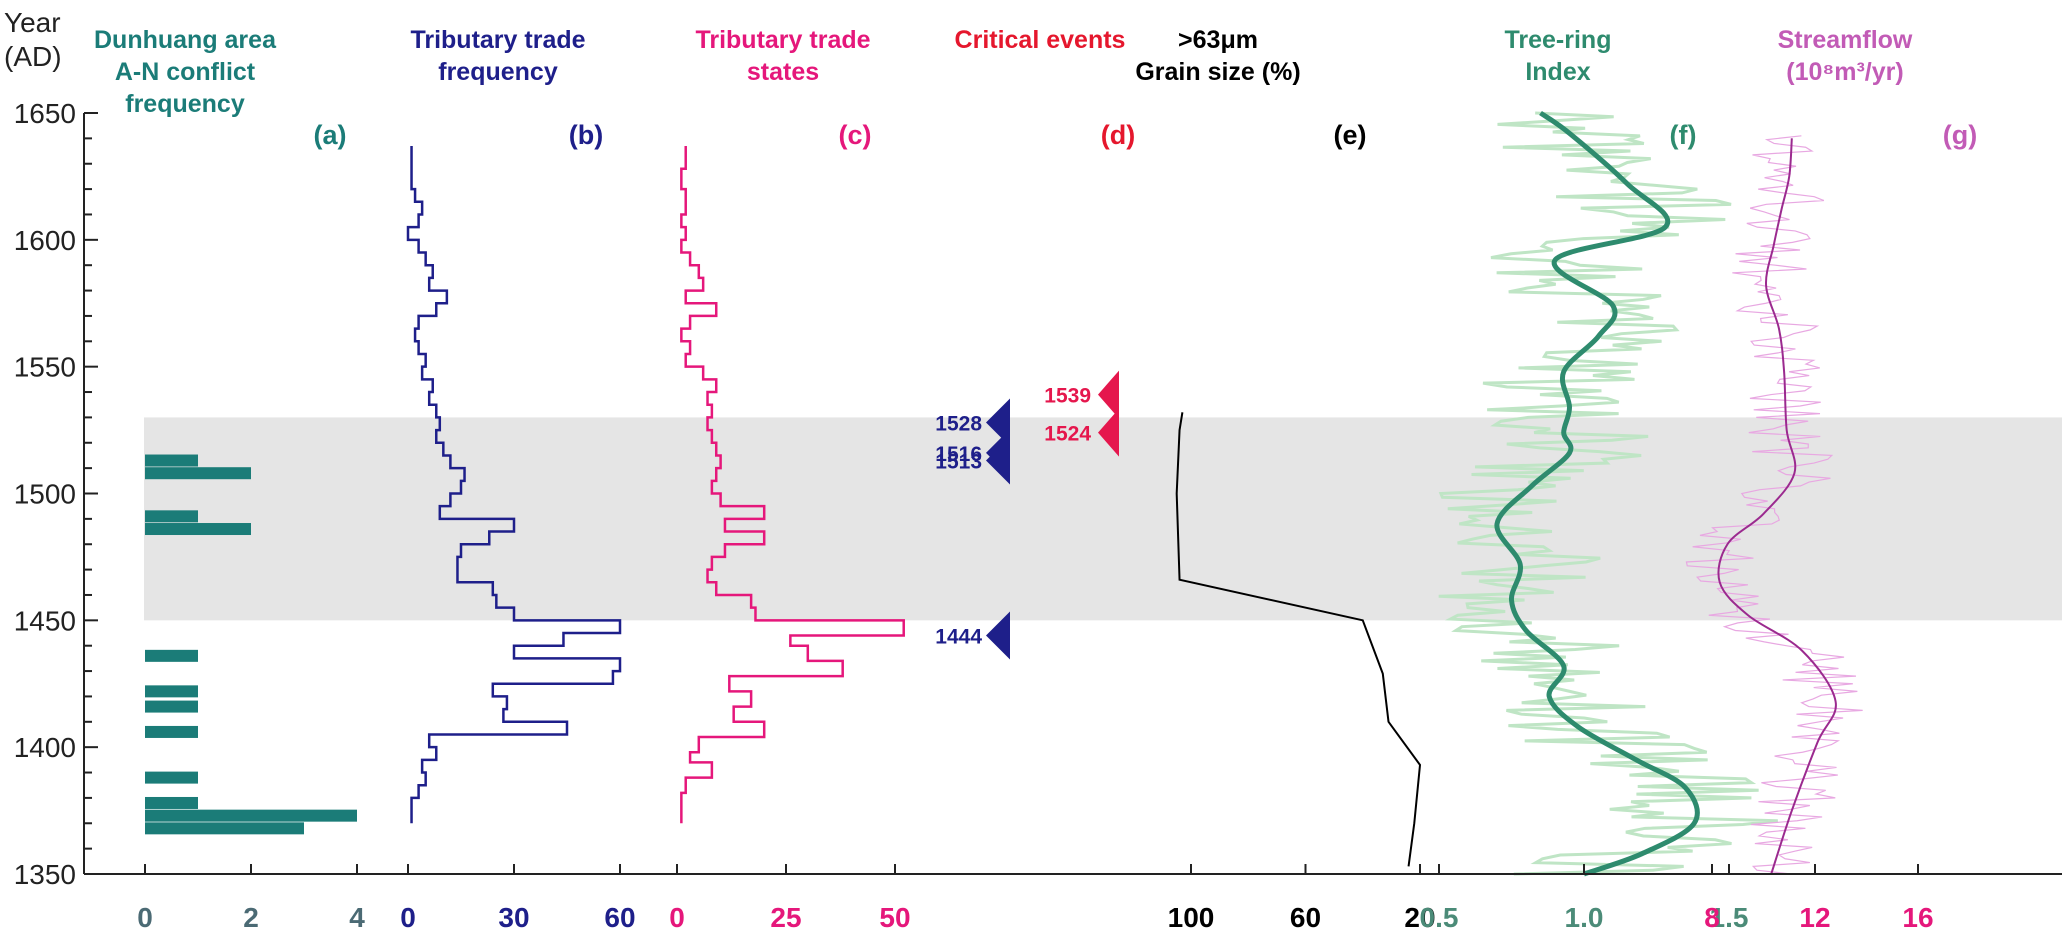 Image resolution: width=2067 pixels, height=930 pixels. Describe the element at coordinates (33, 56) in the screenshot. I see `y-axis-label-line2: (AD)` at that location.